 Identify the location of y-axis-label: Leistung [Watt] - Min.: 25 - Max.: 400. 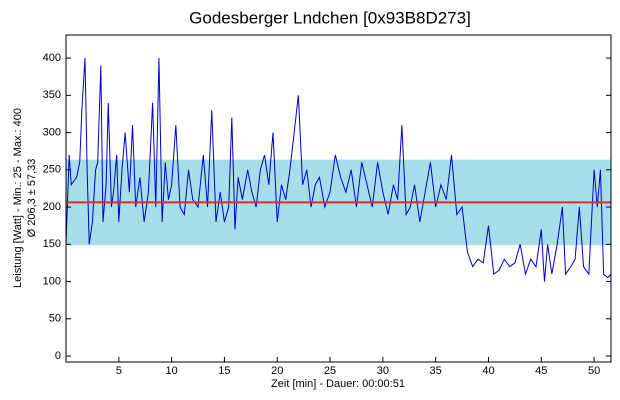
(18, 198).